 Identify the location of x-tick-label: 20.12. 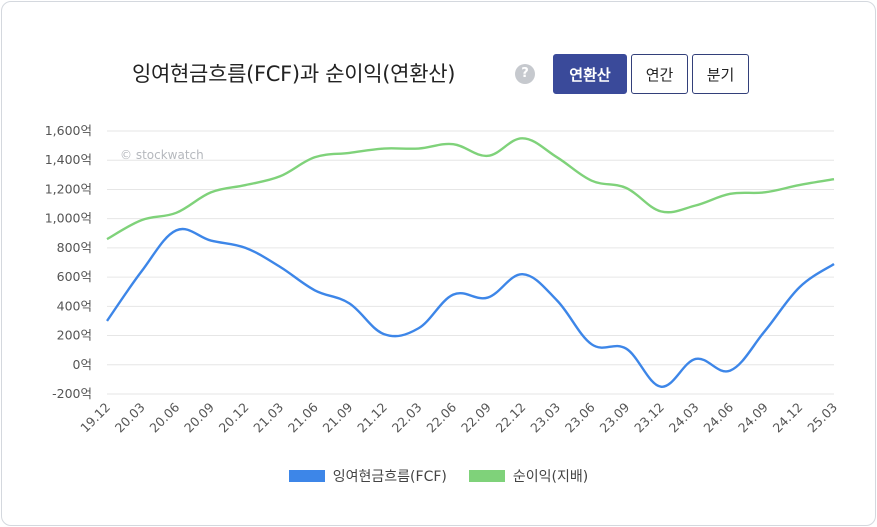
(234, 418).